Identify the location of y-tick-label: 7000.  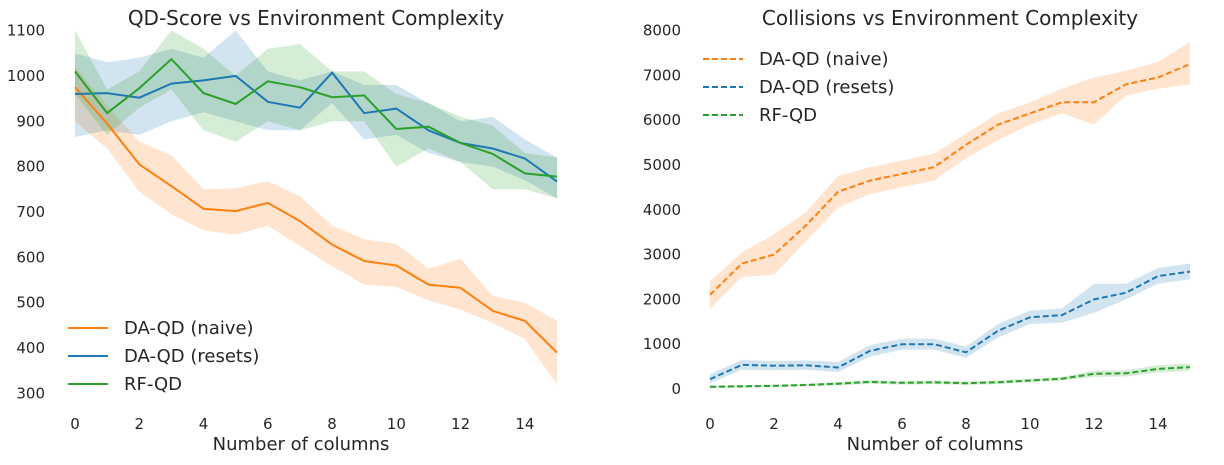
(662, 75).